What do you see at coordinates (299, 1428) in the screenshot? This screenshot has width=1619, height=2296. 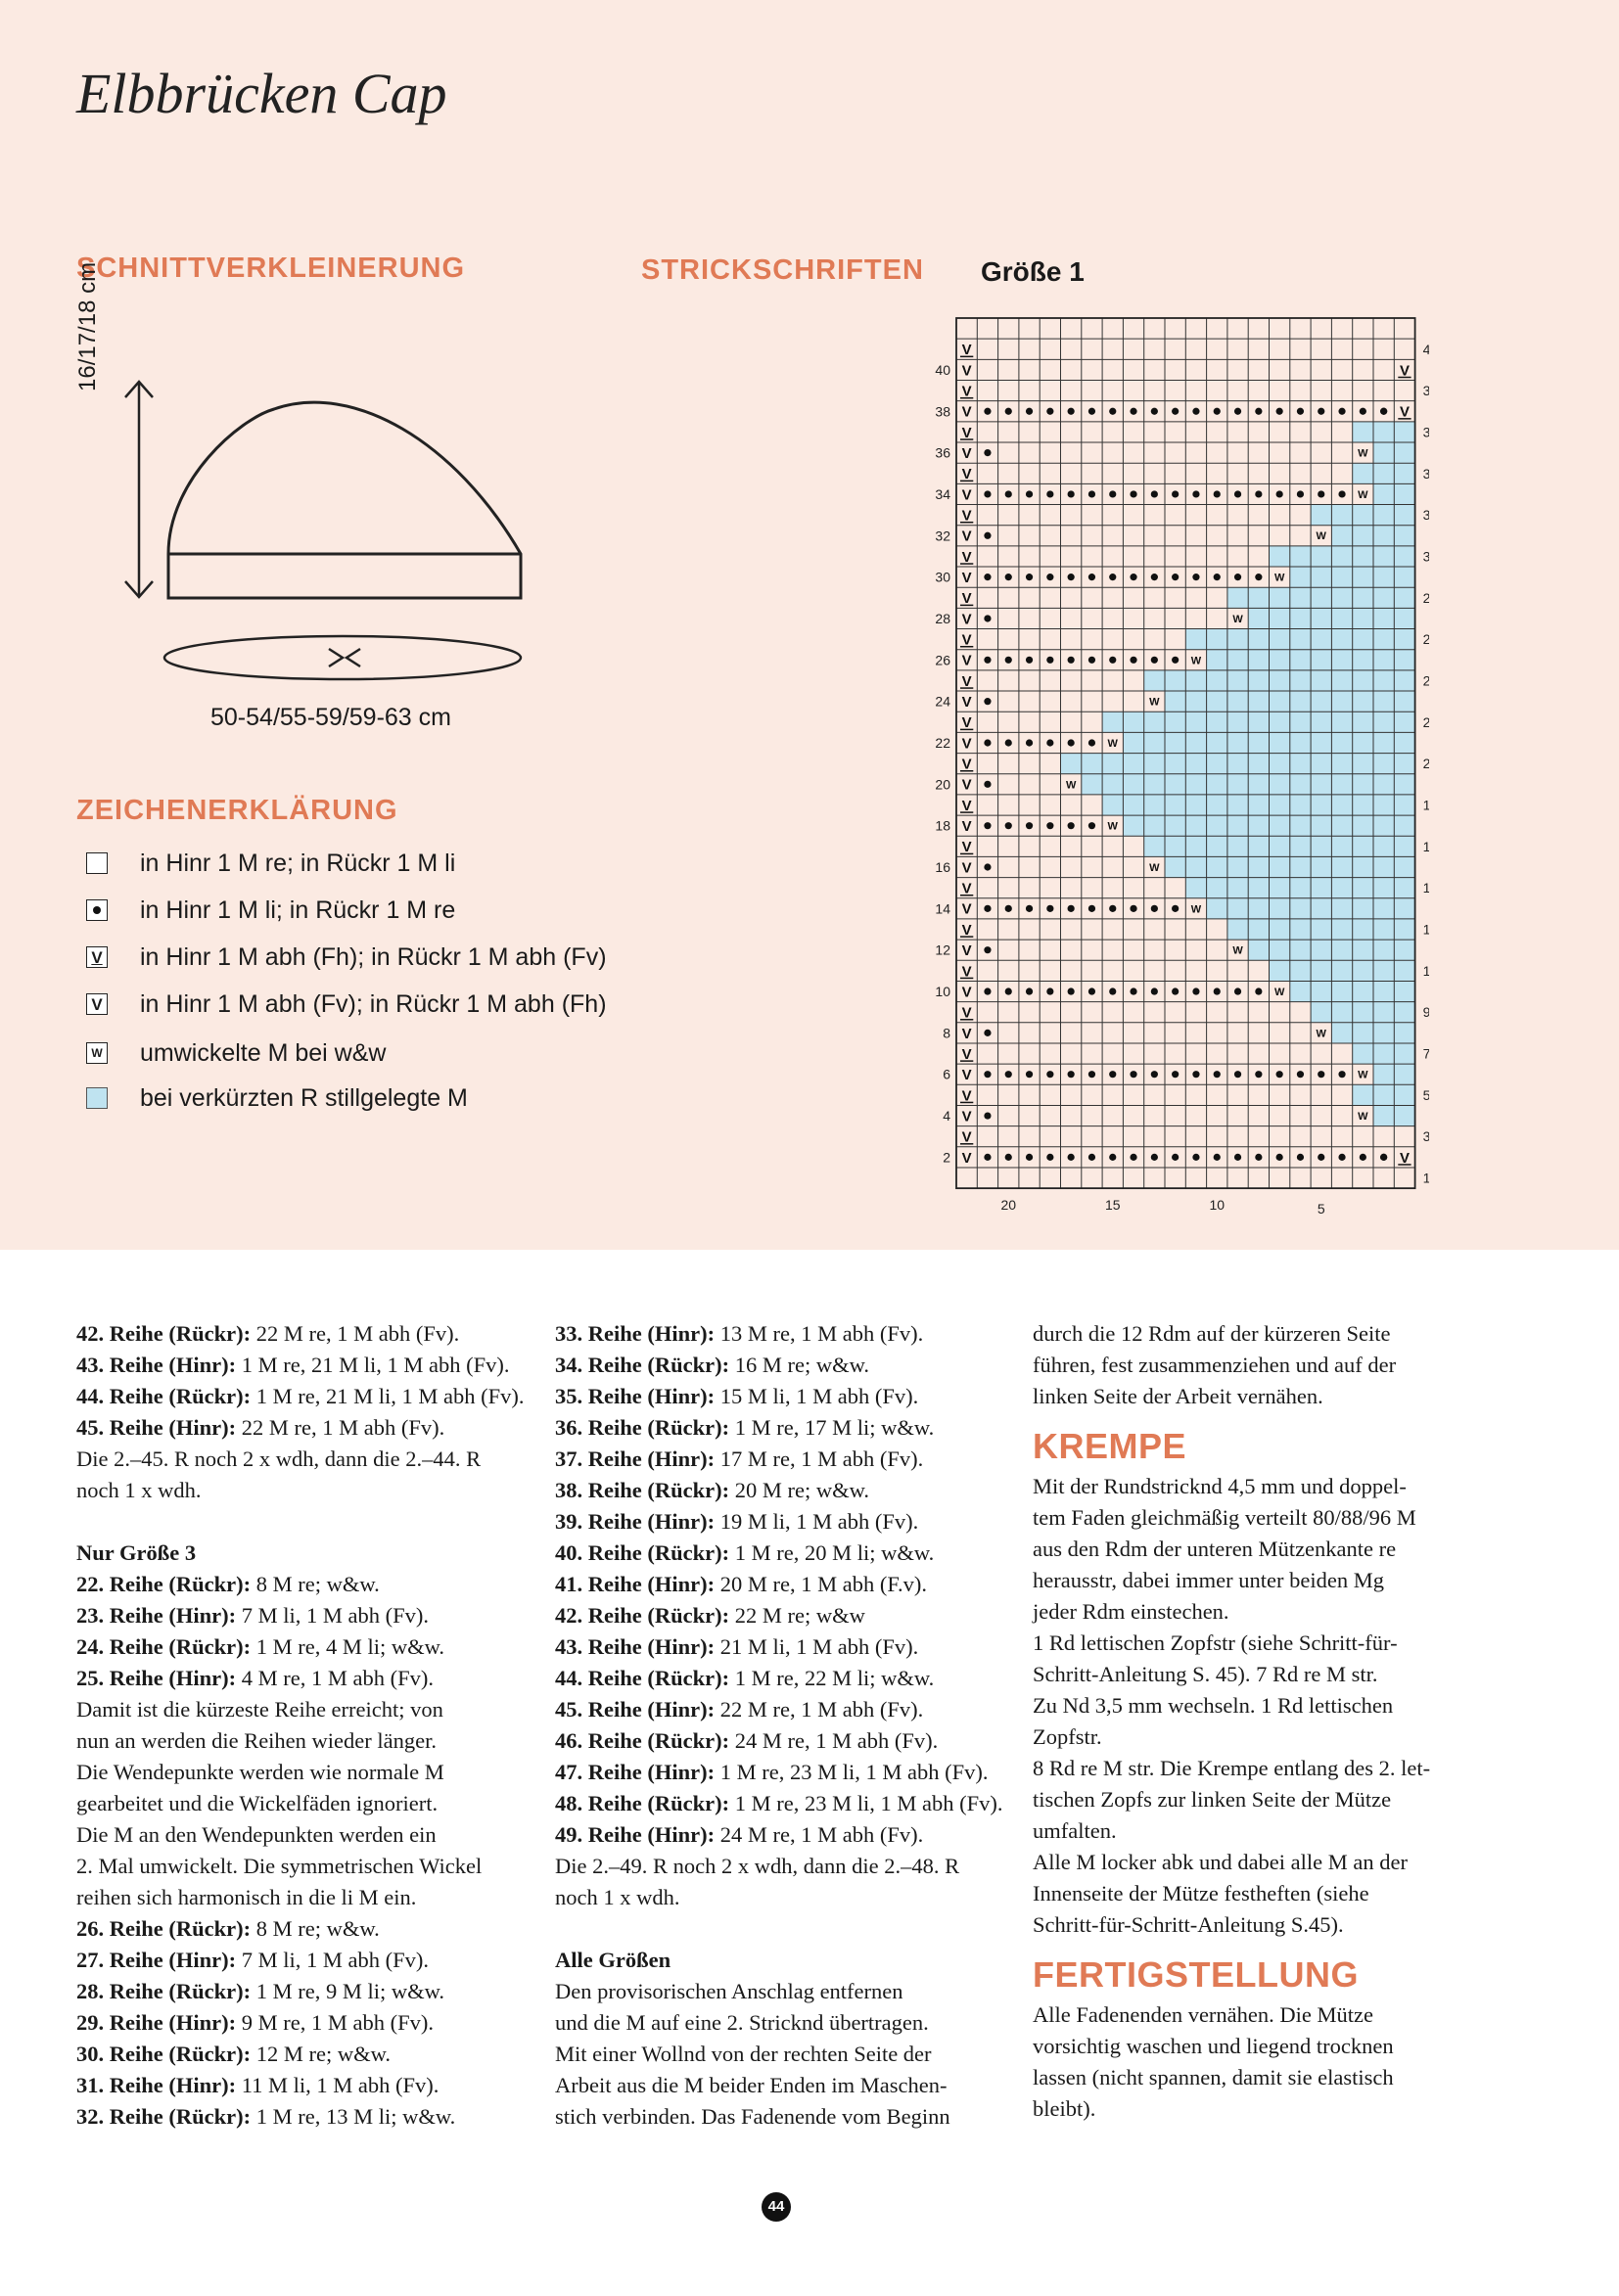 I see `text-col1-line: 45. Reihe (Hinr): 22 M re, 1 M abh (Fv).` at bounding box center [299, 1428].